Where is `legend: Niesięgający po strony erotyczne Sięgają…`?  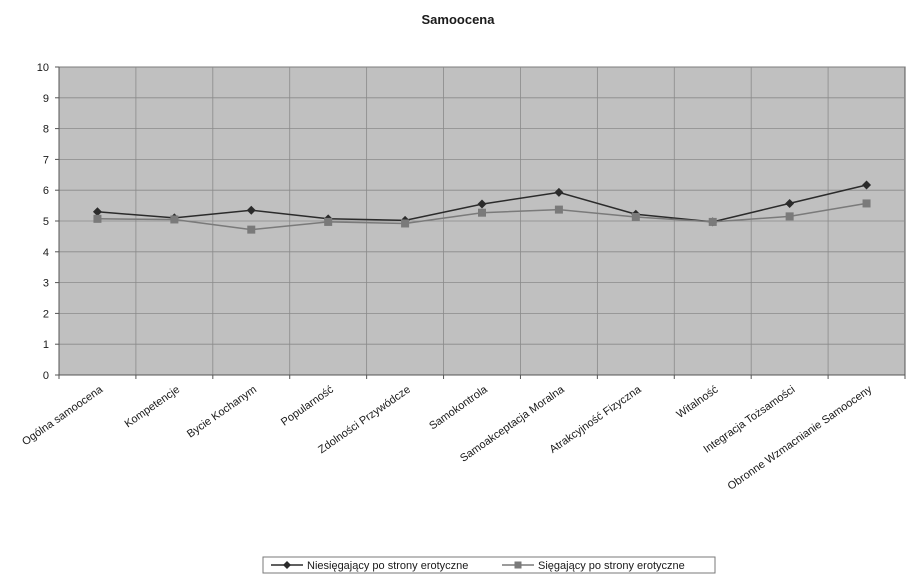 legend: Niesięgający po strony erotyczne Sięgają… is located at coordinates (489, 565).